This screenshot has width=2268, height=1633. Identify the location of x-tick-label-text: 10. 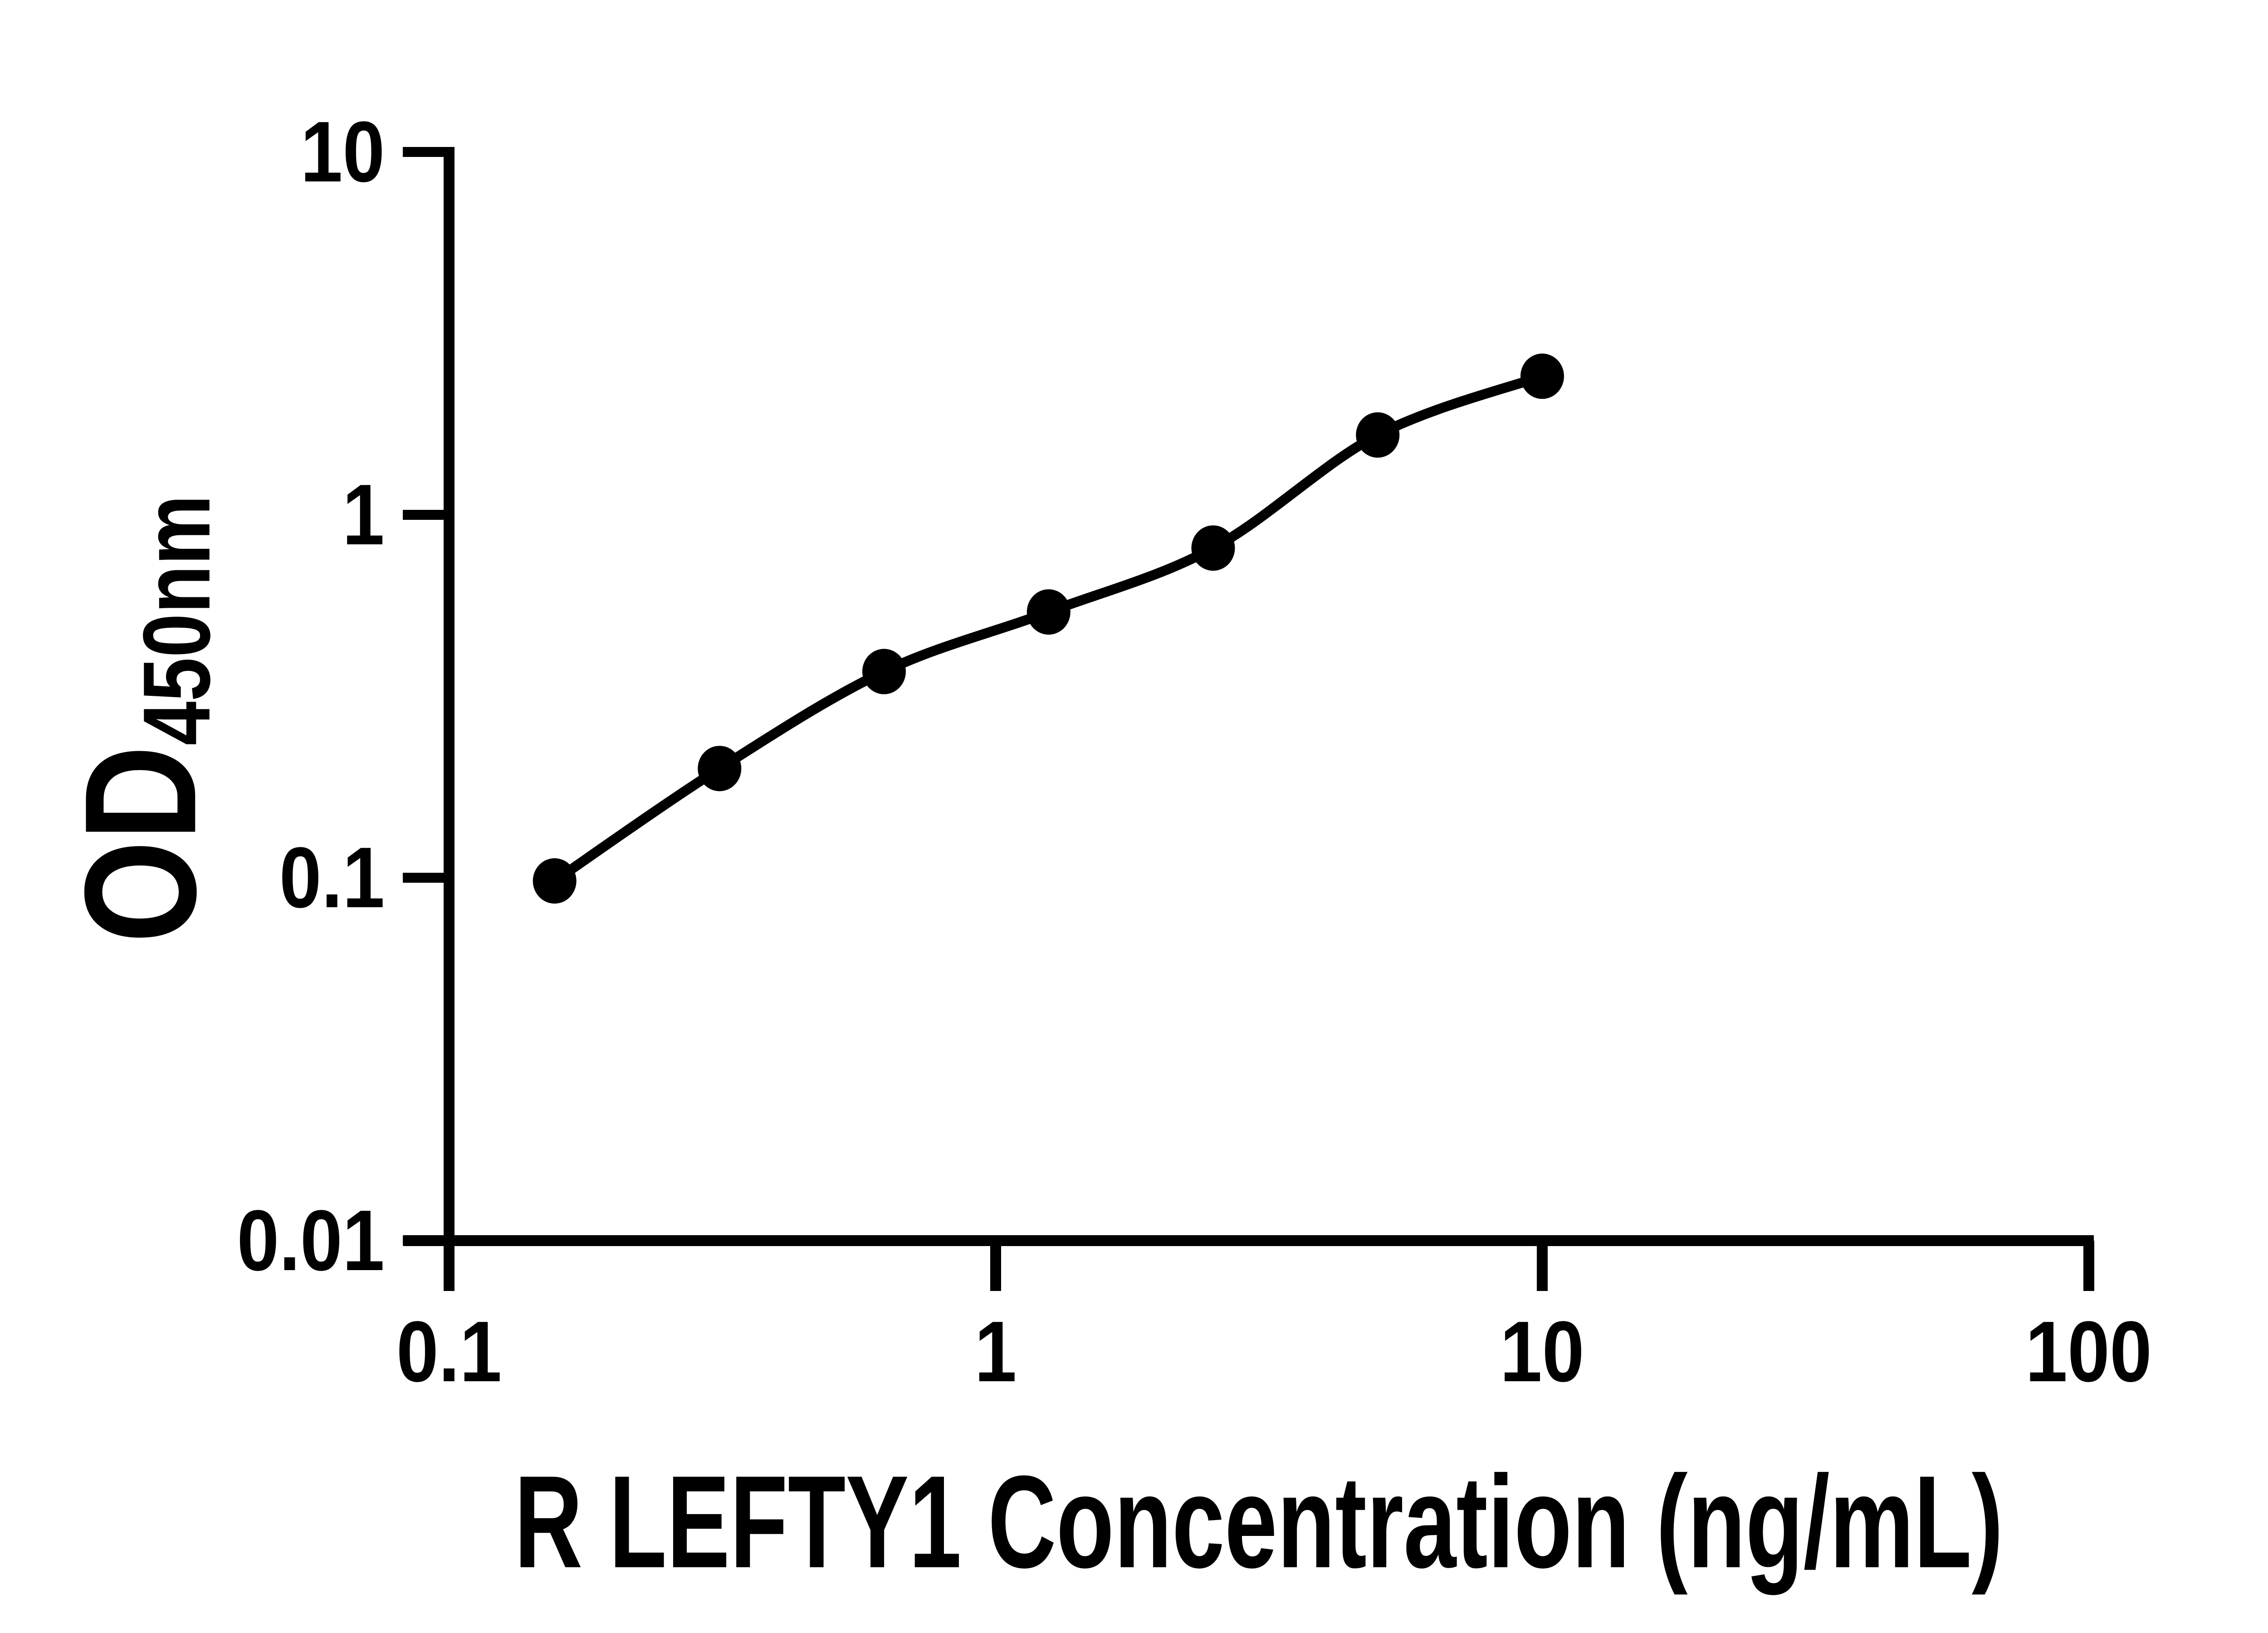
(1542, 1352).